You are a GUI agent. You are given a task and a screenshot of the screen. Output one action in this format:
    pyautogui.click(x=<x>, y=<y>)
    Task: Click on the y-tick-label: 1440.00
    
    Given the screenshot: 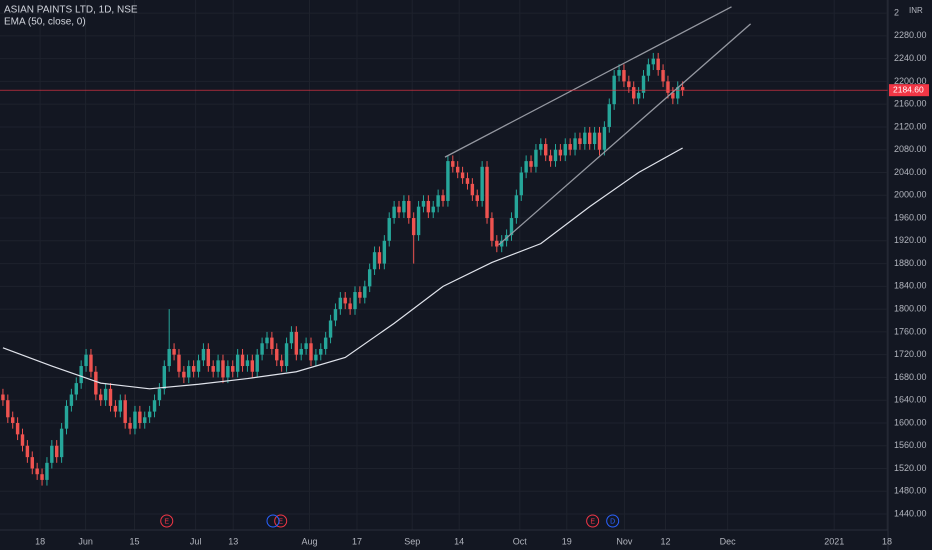 What is the action you would take?
    pyautogui.click(x=910, y=513)
    